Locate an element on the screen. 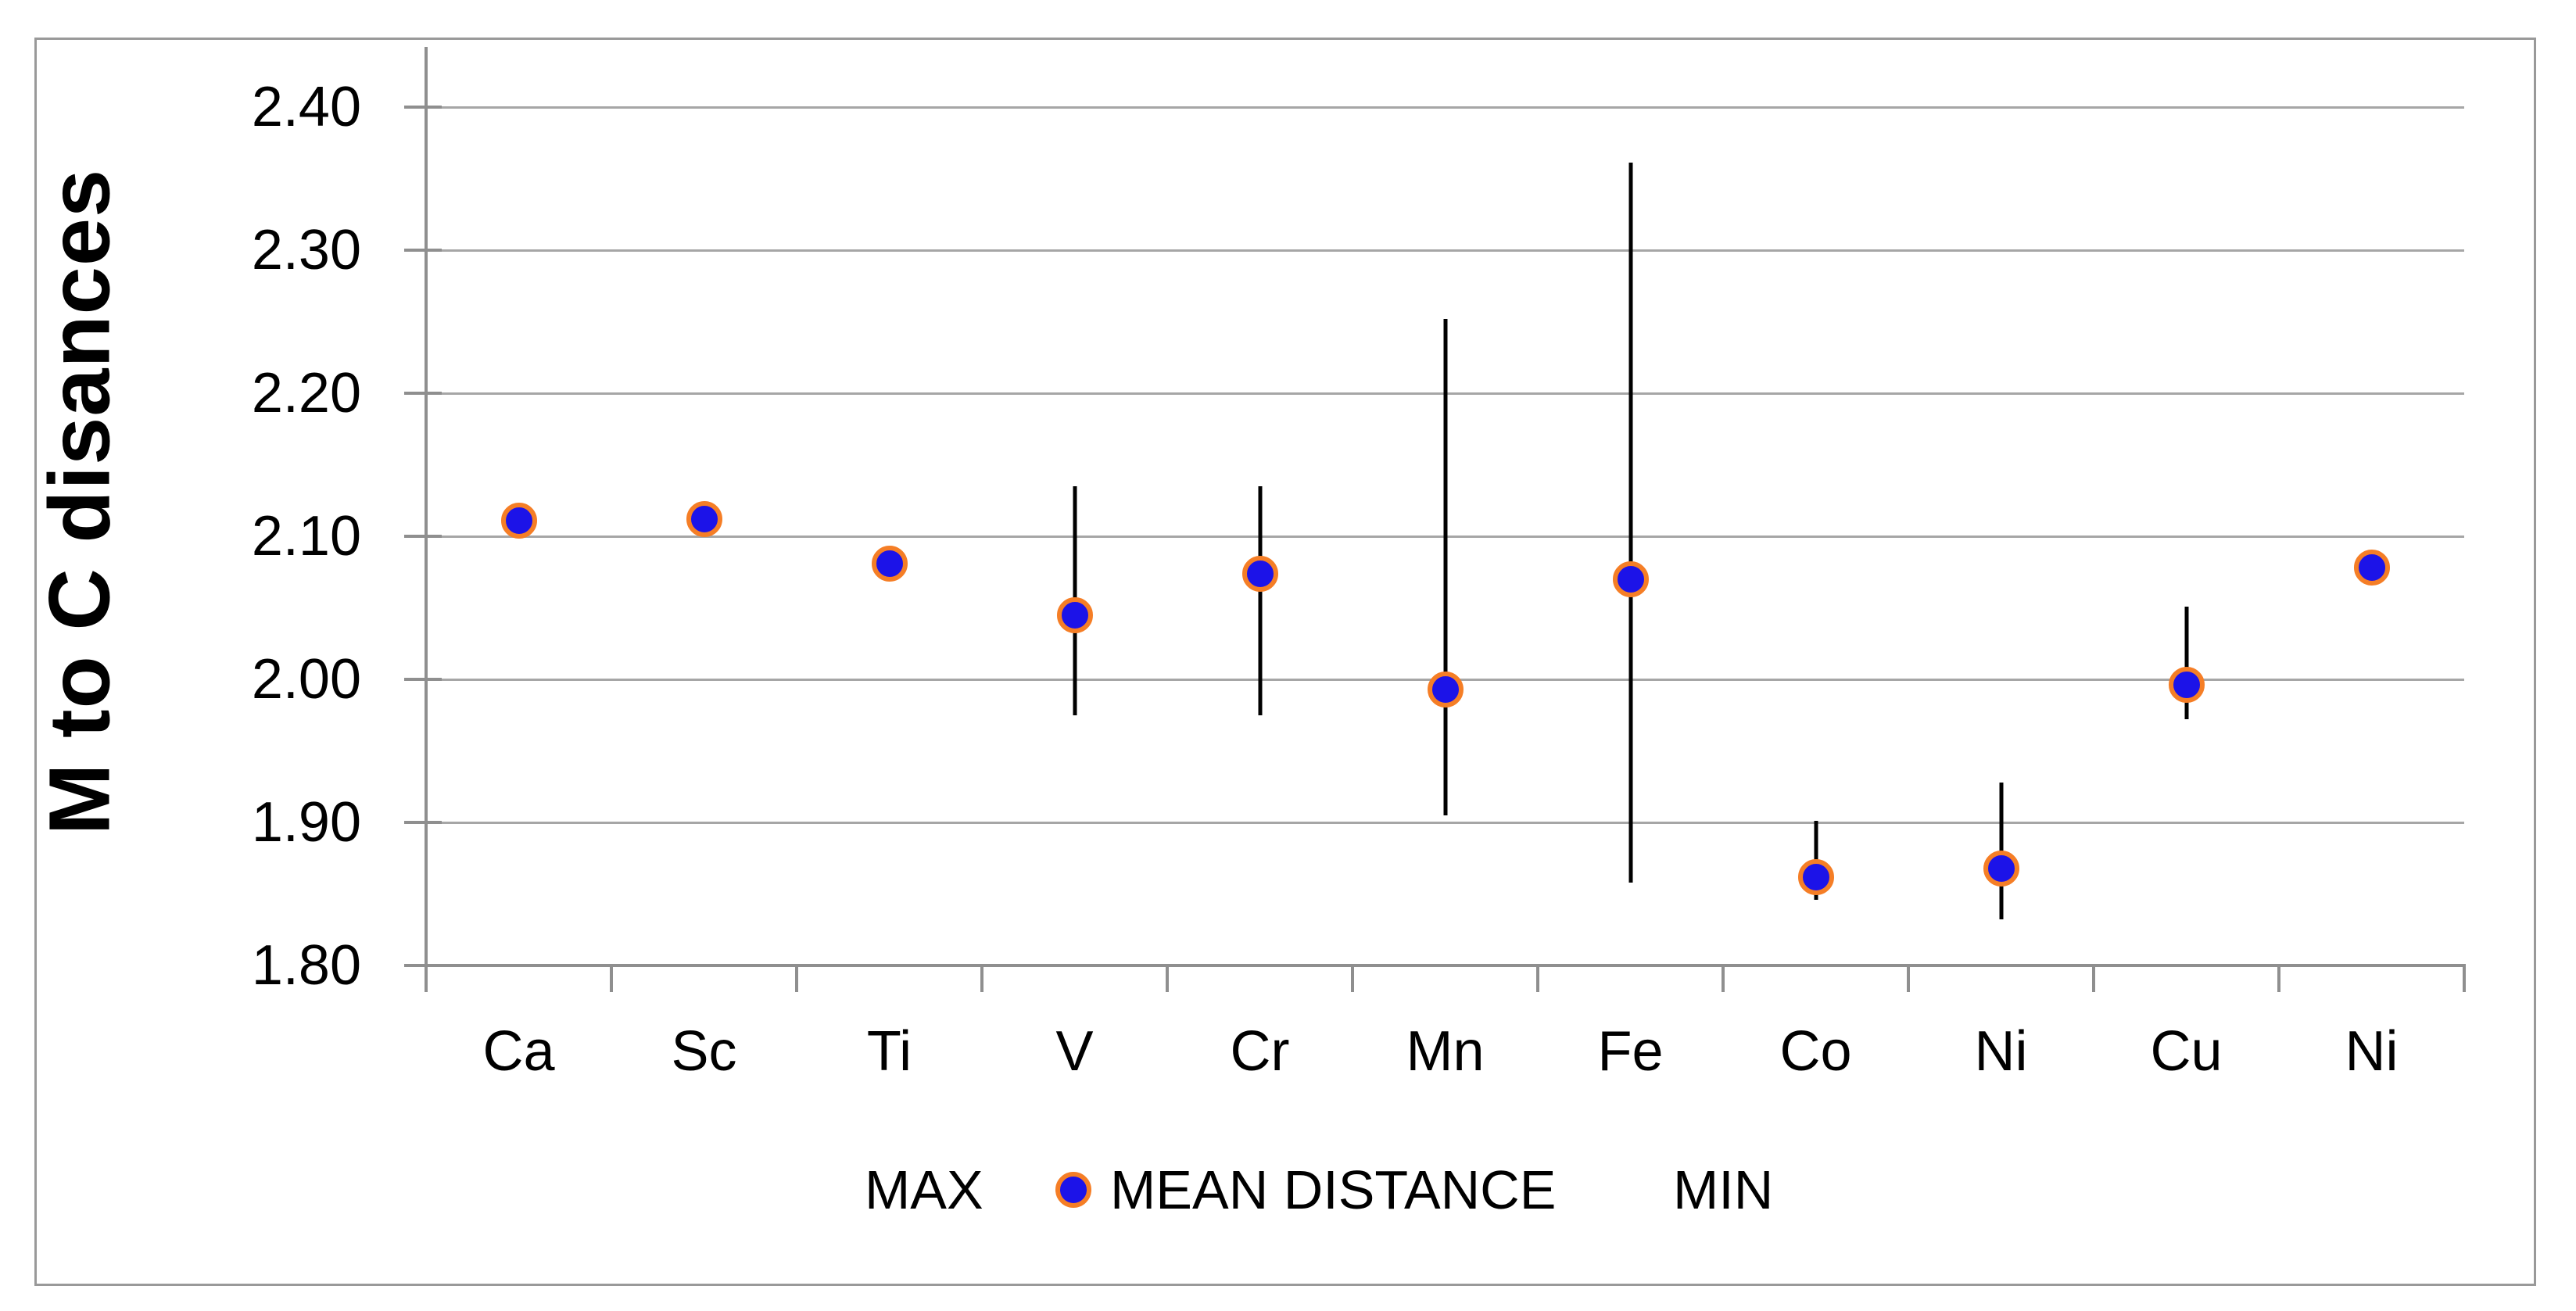  category-label: Sc is located at coordinates (704, 1051).